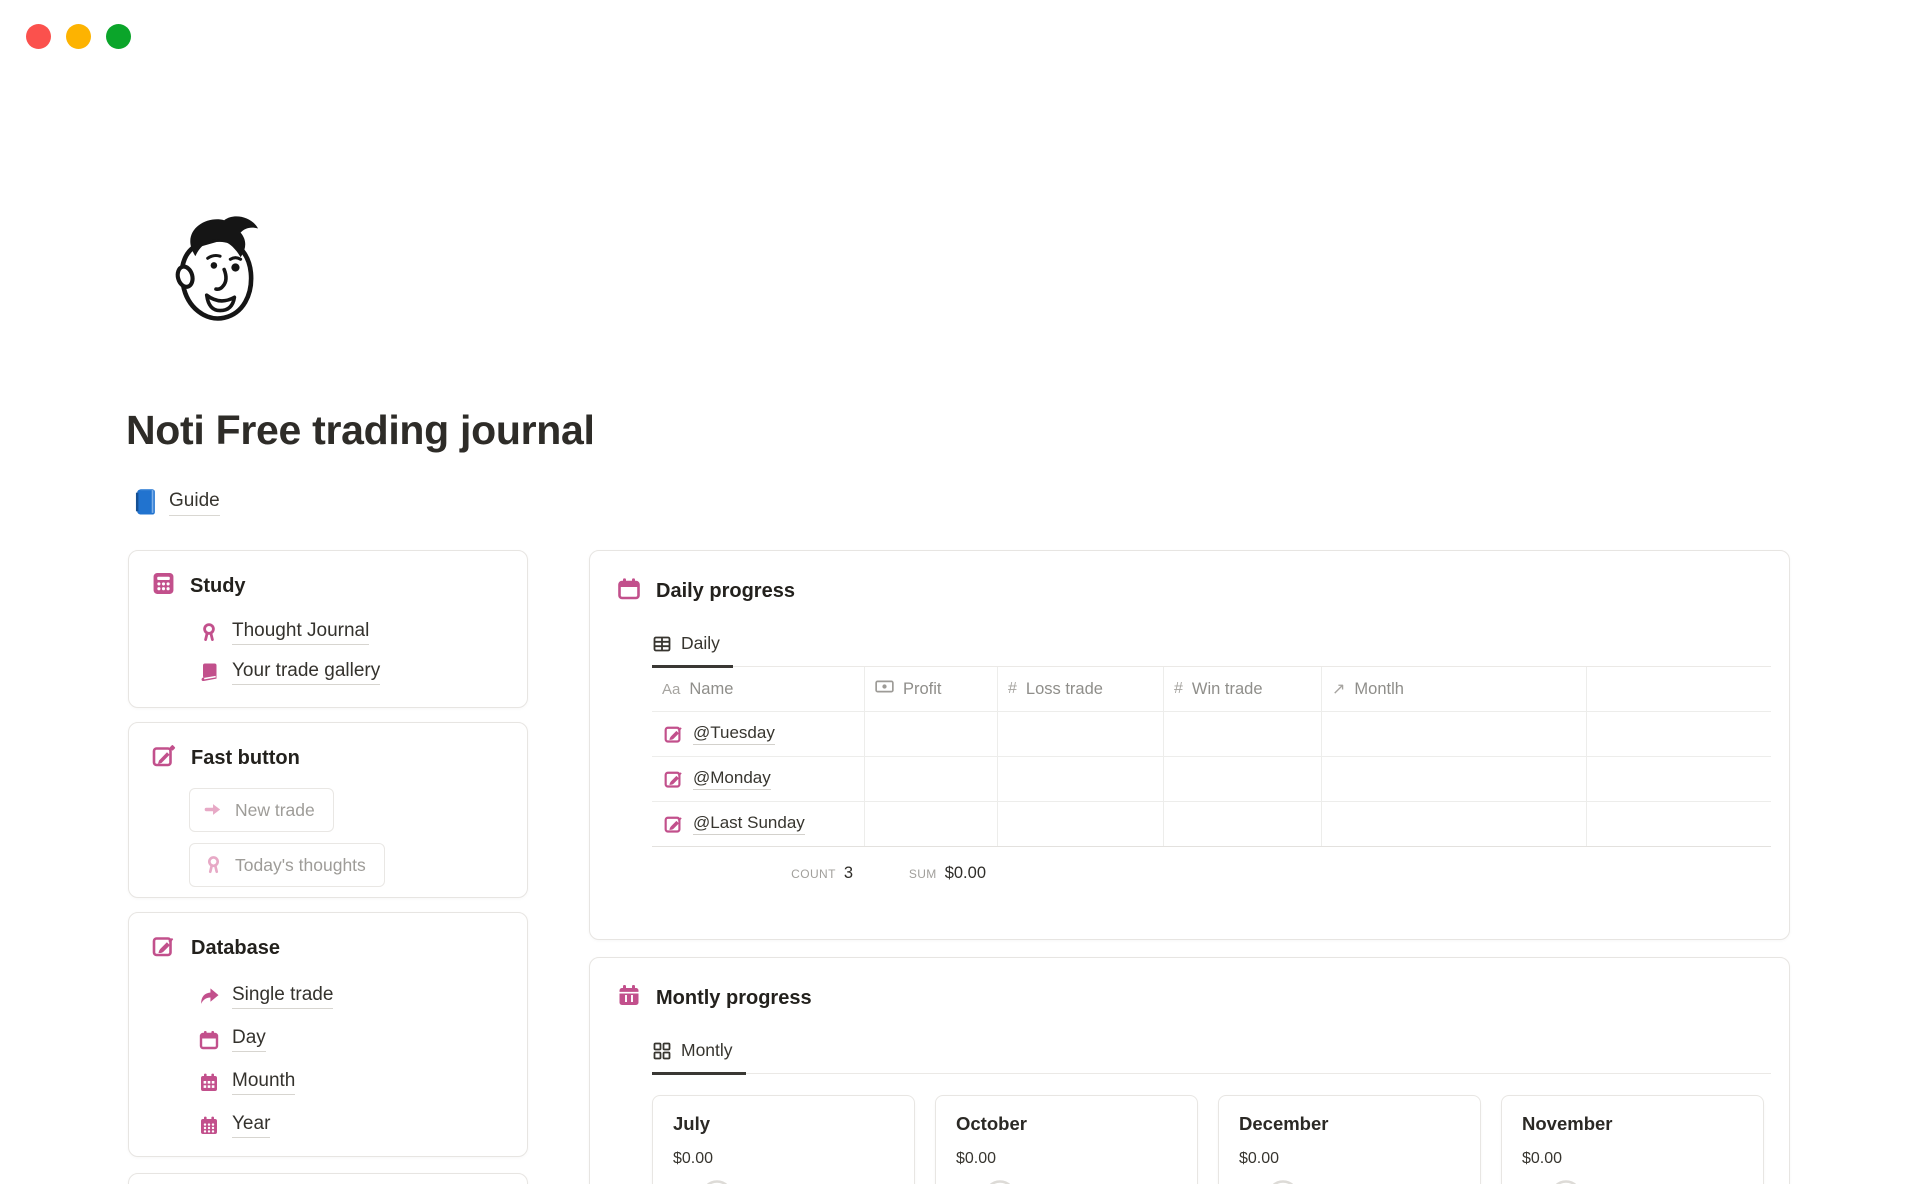 Image resolution: width=1920 pixels, height=1200 pixels. What do you see at coordinates (1339, 689) in the screenshot?
I see `relation-arrow-icon: ↗` at bounding box center [1339, 689].